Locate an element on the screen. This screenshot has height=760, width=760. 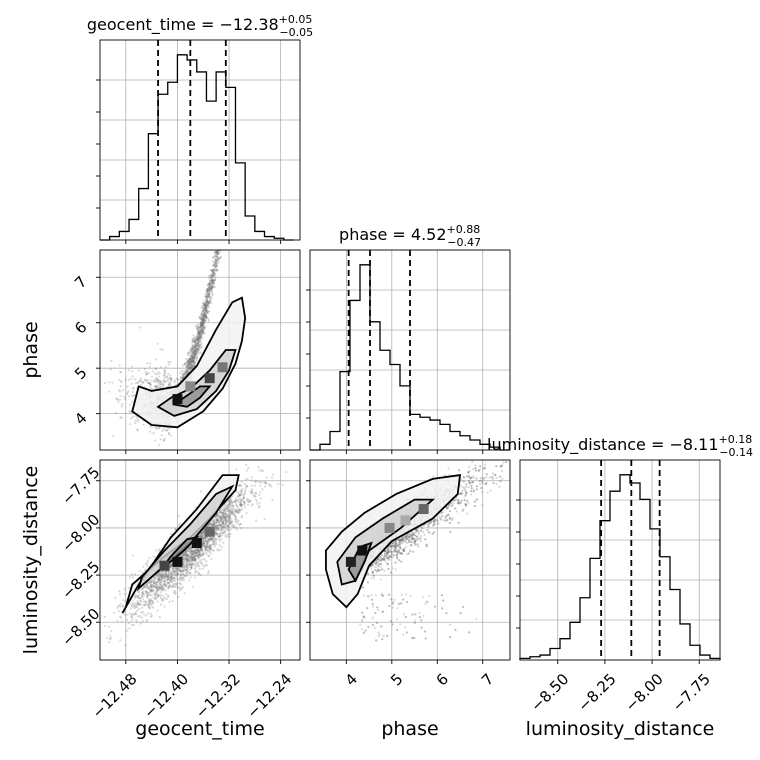
title-text-phase: phase = 4.52 is located at coordinates (392, 234).